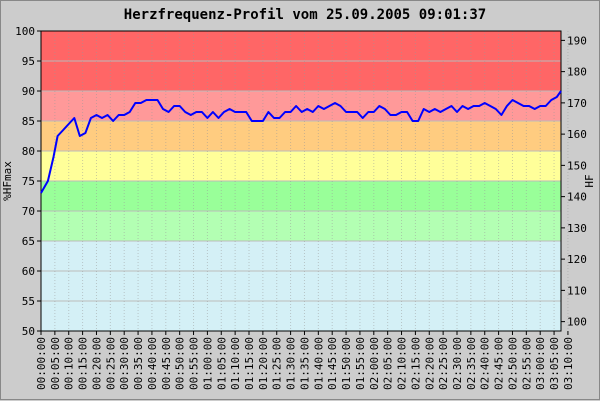 Image resolution: width=600 pixels, height=401 pixels. Describe the element at coordinates (28, 241) in the screenshot. I see `left-tick-label-3: 65` at that location.